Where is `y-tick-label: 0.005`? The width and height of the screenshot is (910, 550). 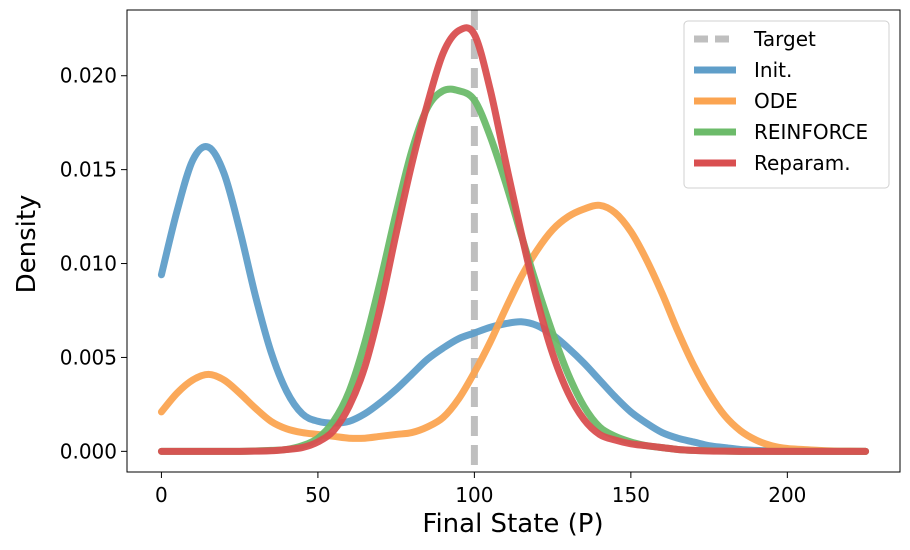
y-tick-label: 0.005 is located at coordinates (88, 357).